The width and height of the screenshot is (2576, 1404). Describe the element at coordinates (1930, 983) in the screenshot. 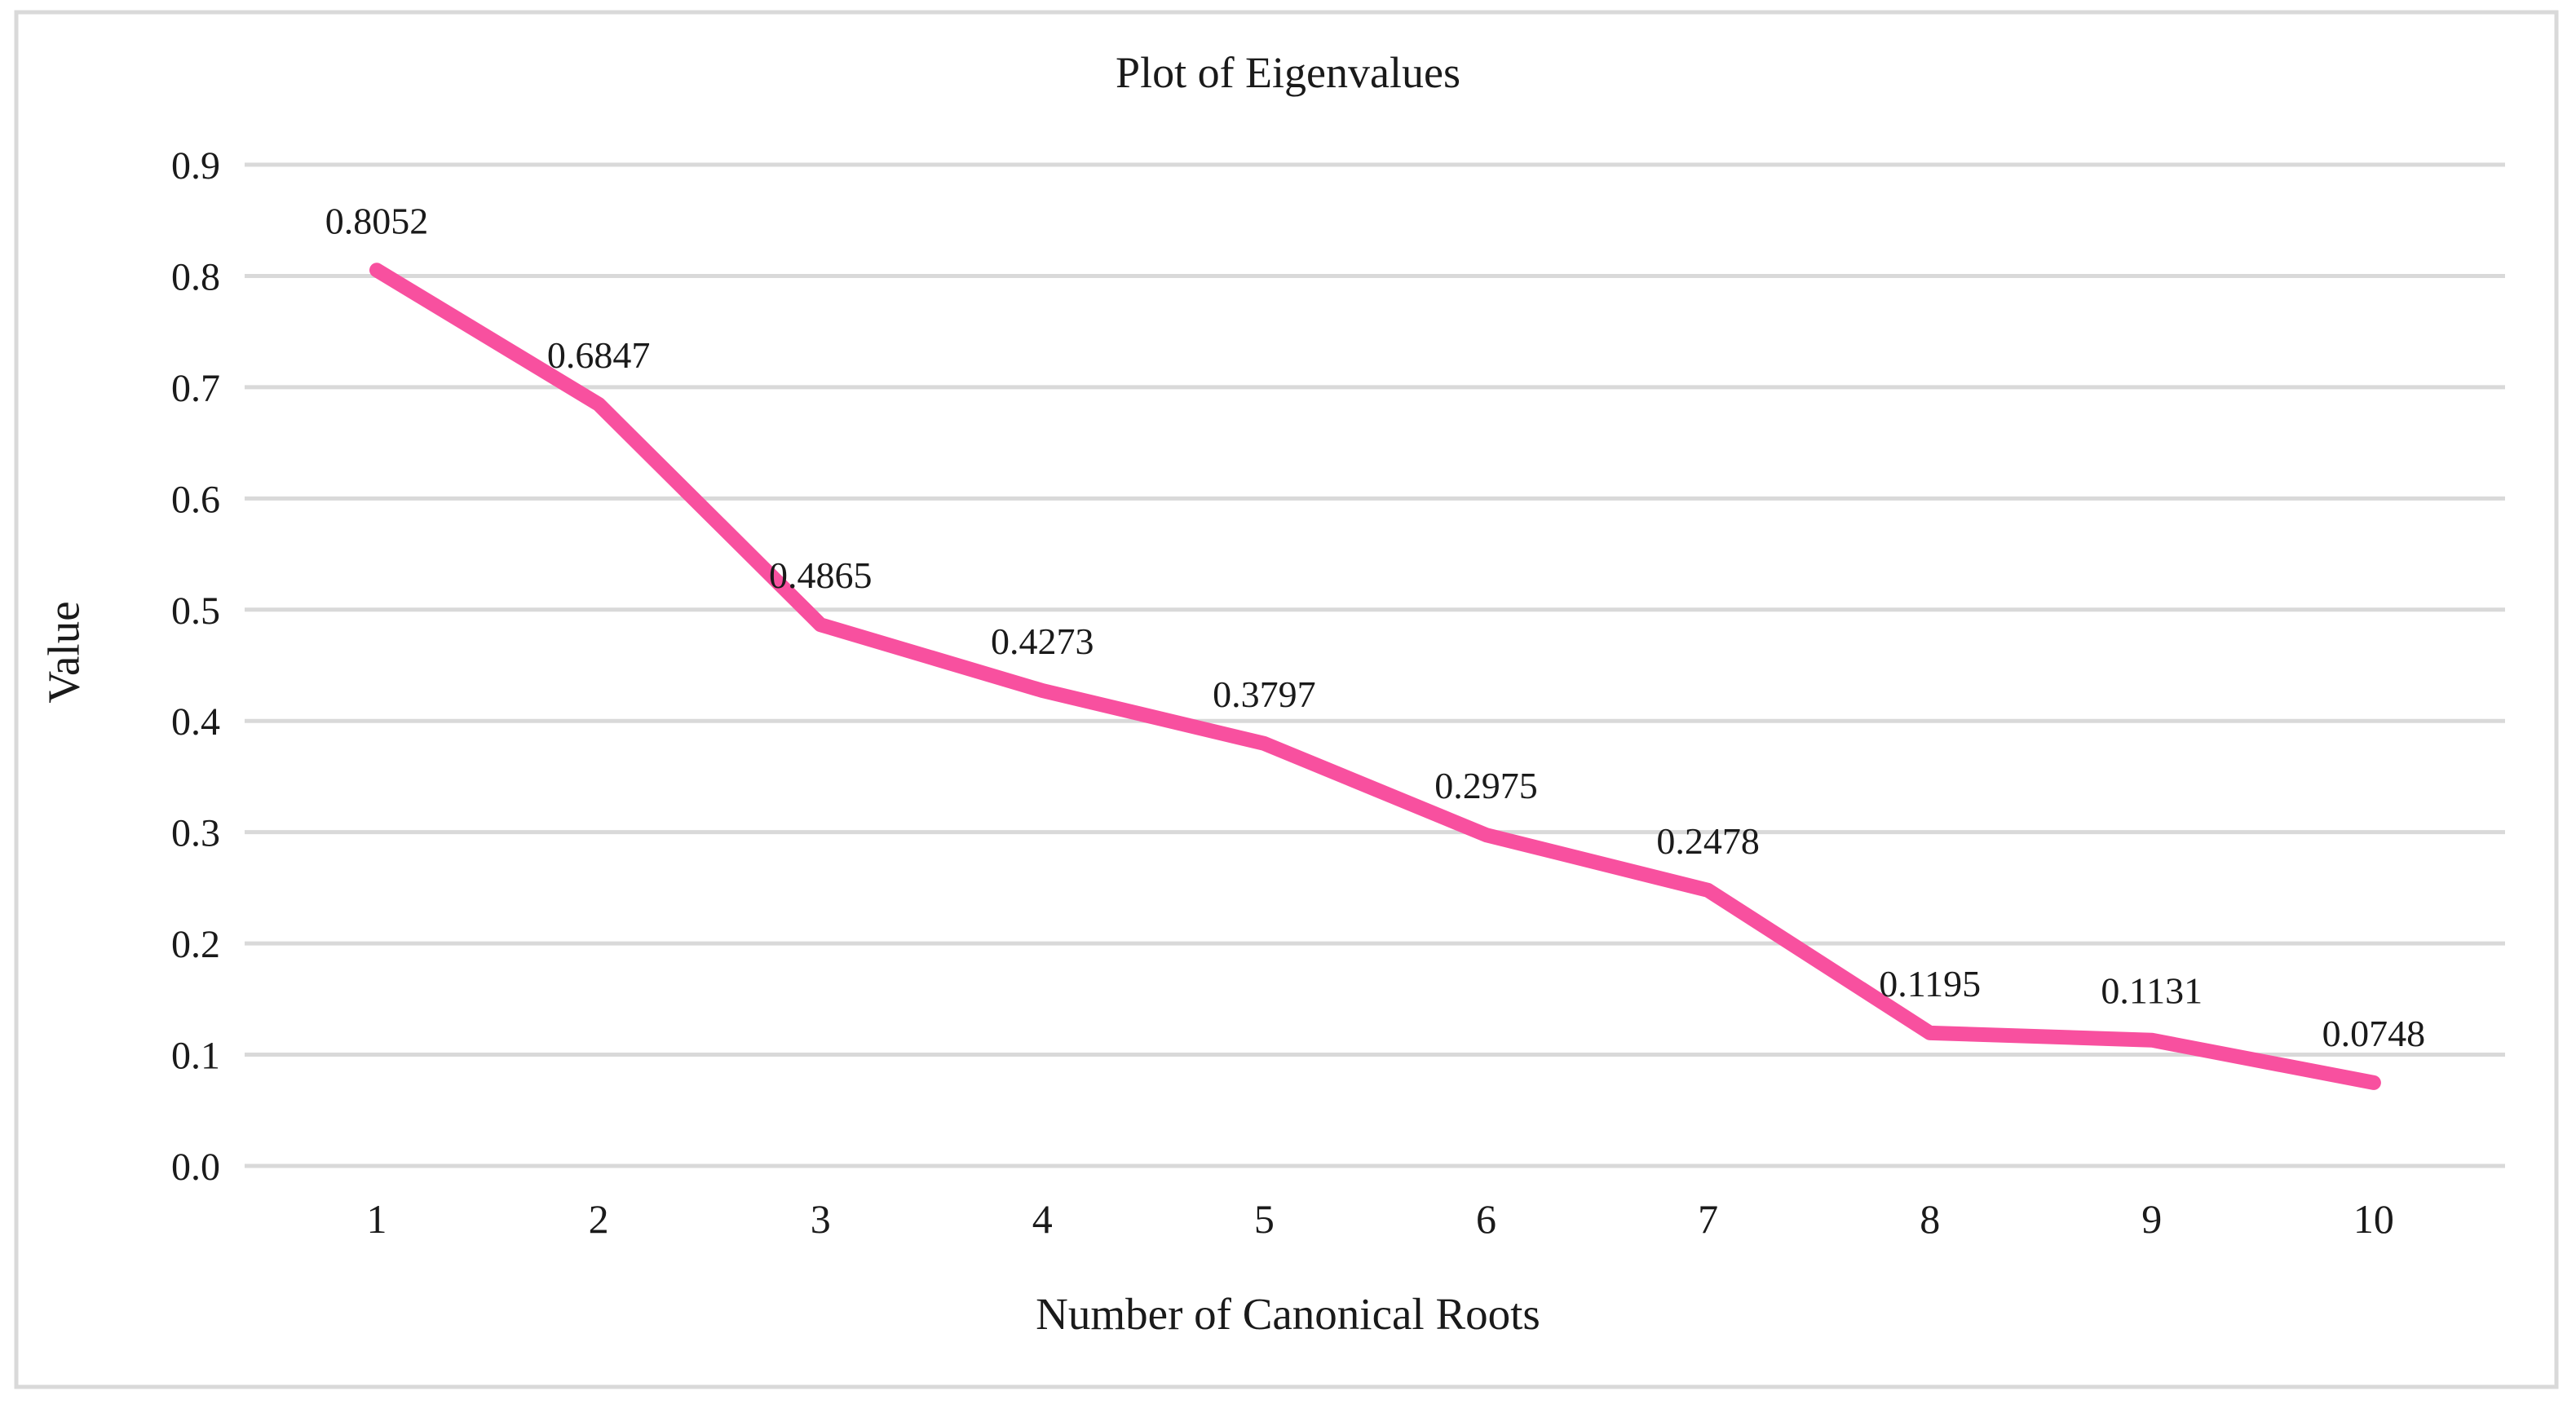

I see `data-label: 0.1195` at that location.